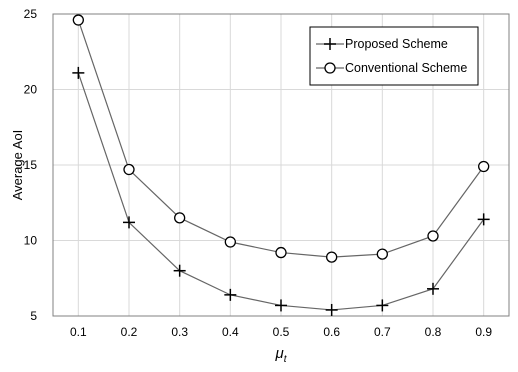  What do you see at coordinates (179, 332) in the screenshot?
I see `x-tick-label: 0.3` at bounding box center [179, 332].